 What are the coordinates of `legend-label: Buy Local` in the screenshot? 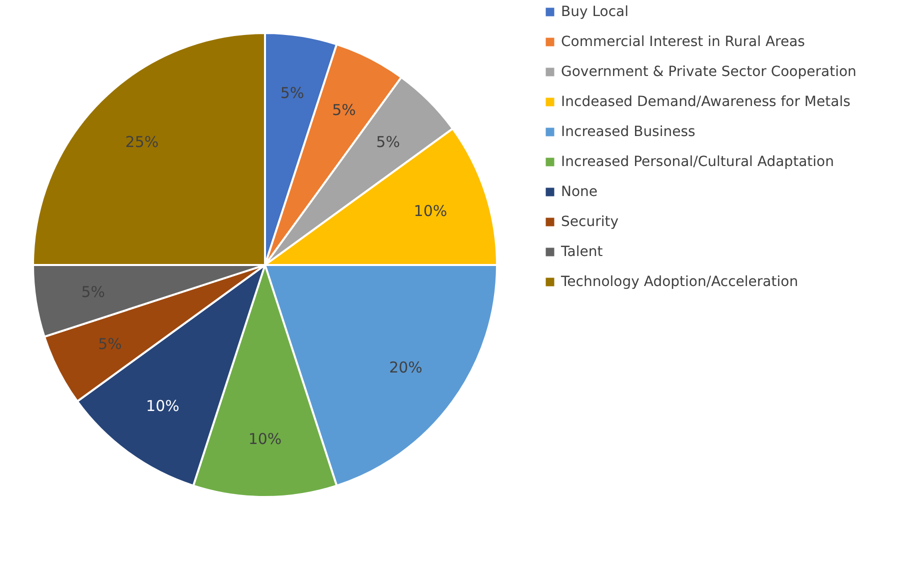 It's located at (594, 12).